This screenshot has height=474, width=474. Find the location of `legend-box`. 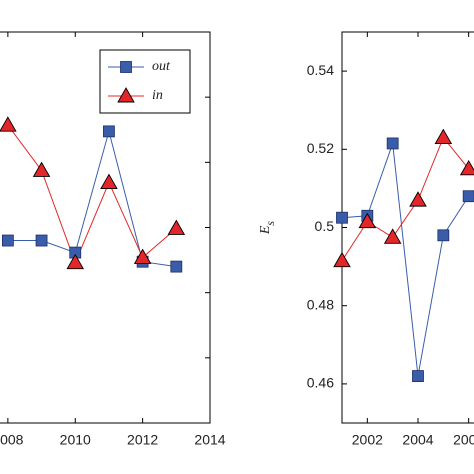

legend-box is located at coordinates (145, 81).